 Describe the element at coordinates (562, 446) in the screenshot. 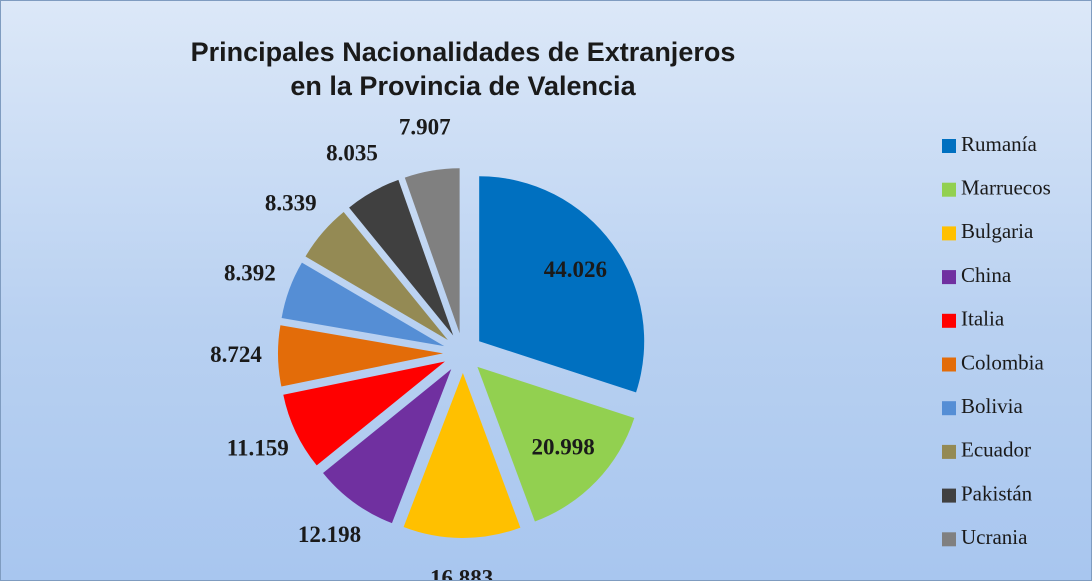

I see `data-label: 20.998` at that location.